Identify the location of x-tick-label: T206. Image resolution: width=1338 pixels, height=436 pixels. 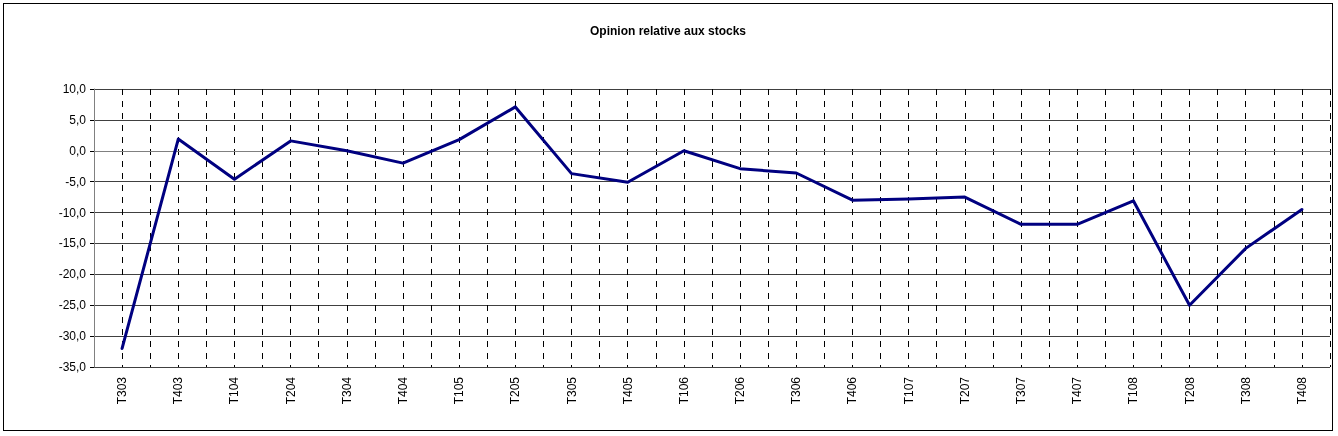
(740, 390).